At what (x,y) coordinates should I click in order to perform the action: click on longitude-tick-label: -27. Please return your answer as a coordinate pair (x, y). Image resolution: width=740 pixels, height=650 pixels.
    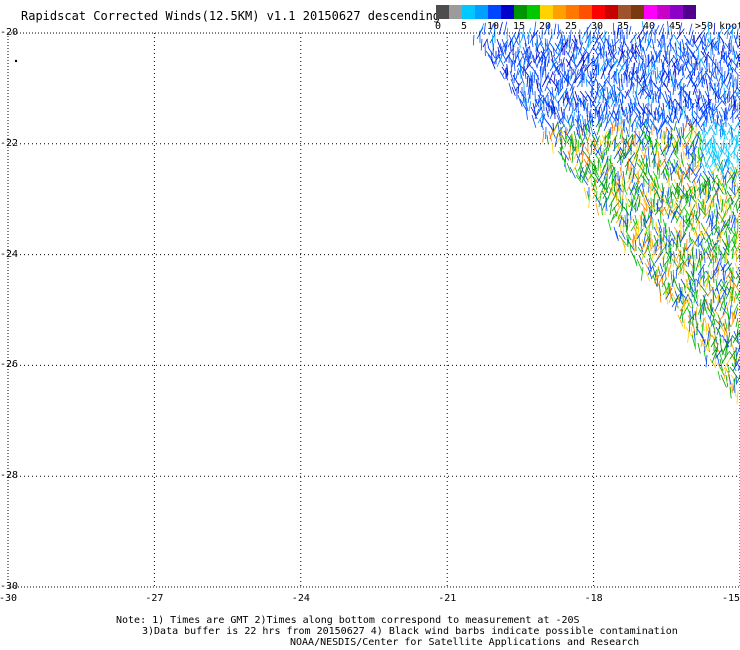
    Looking at the image, I should click on (154, 598).